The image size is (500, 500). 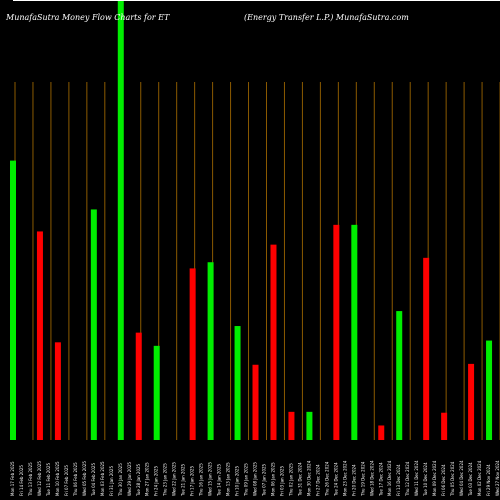 I want to click on x-tick-label: Thu 02 Jan 2025, so click(x=290, y=480).